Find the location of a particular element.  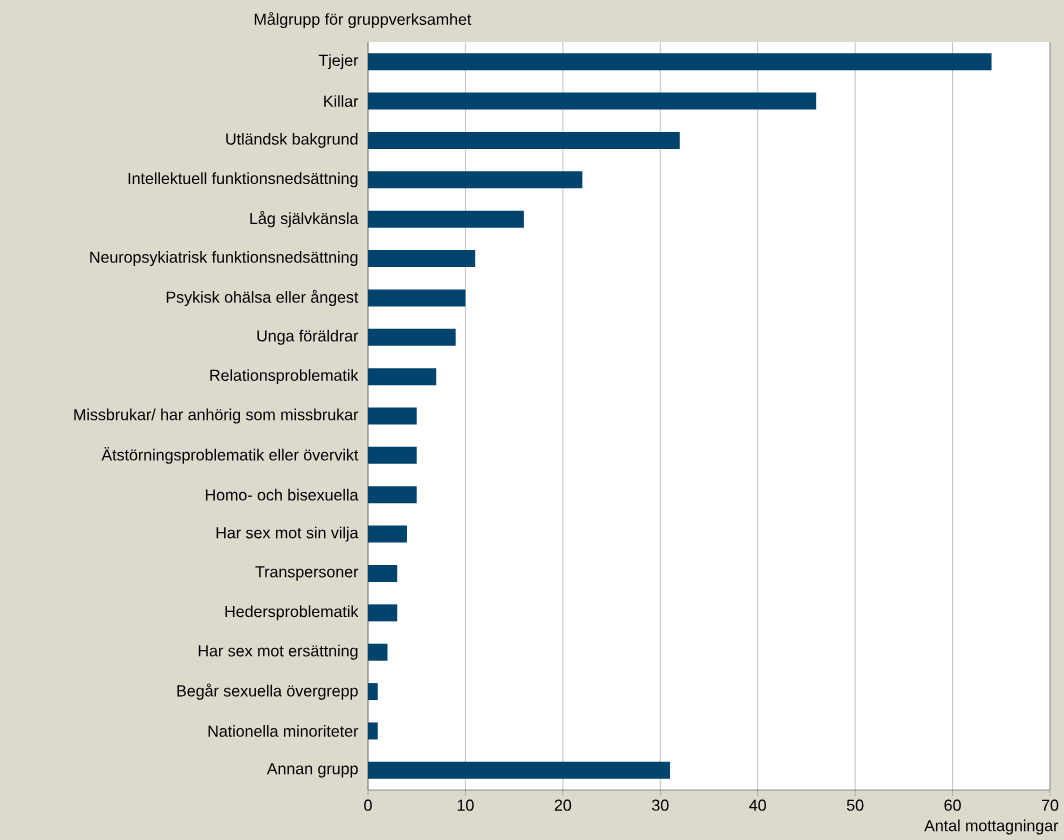

x-tick-label: 10 is located at coordinates (465, 805).